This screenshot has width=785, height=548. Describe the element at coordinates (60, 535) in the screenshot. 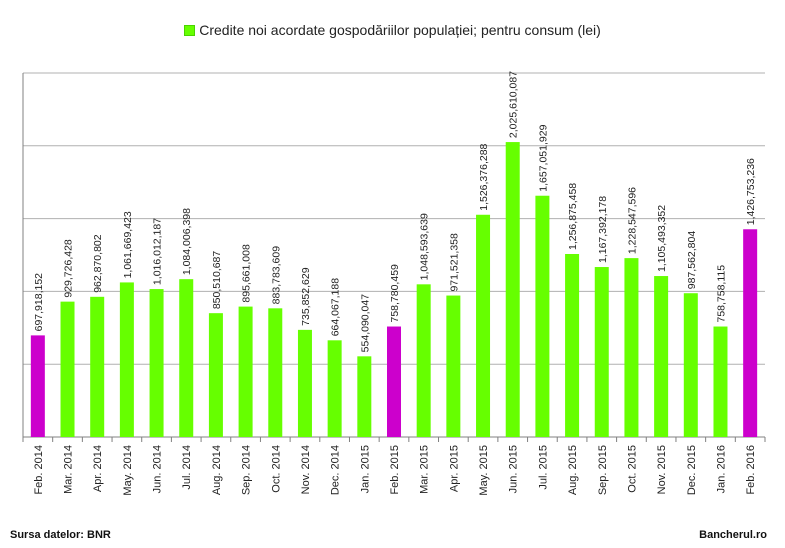

I see `source-note: Sursa datelor: BNR` at that location.